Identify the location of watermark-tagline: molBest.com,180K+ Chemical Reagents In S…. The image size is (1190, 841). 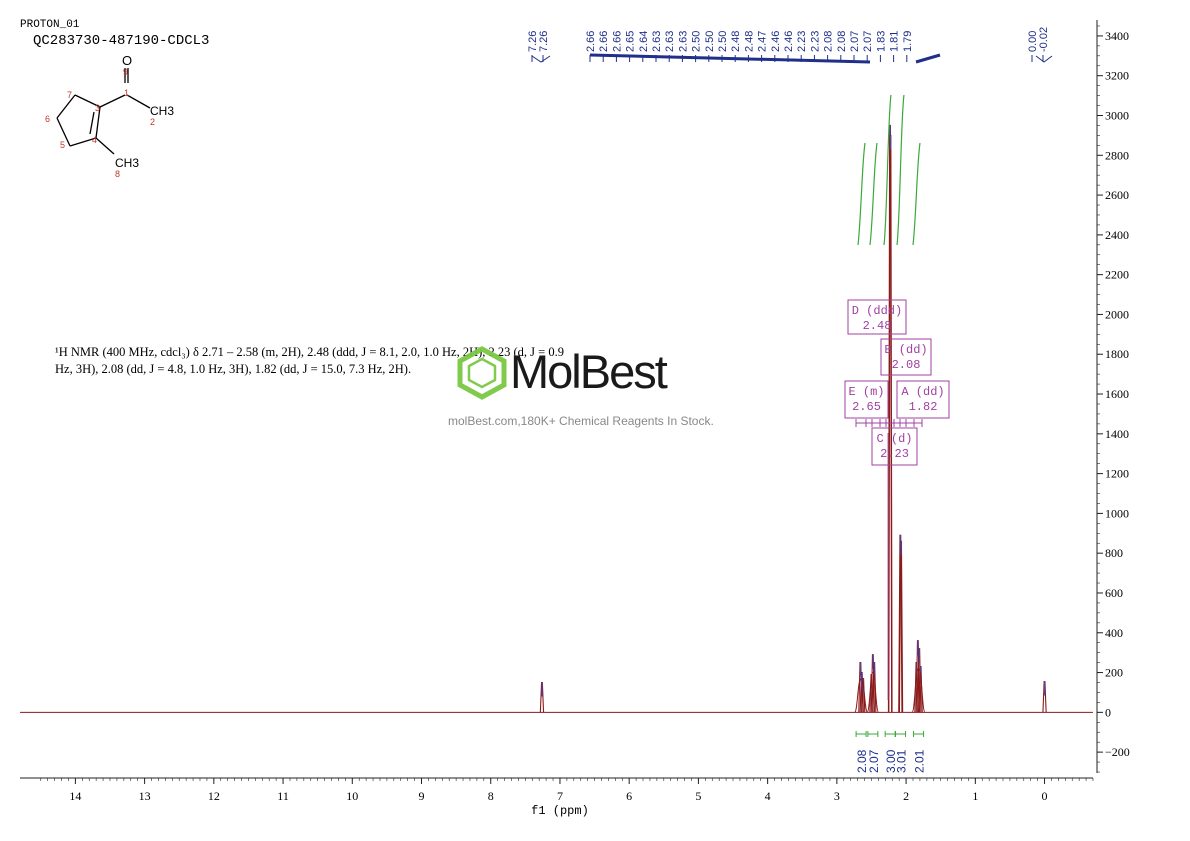
(581, 421).